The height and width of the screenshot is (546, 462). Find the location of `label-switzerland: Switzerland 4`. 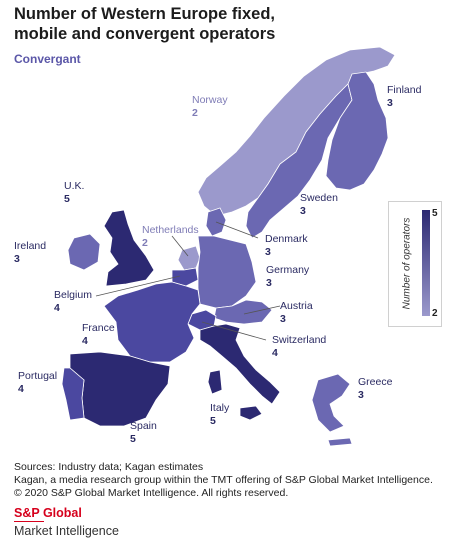

label-switzerland: Switzerland 4 is located at coordinates (299, 346).